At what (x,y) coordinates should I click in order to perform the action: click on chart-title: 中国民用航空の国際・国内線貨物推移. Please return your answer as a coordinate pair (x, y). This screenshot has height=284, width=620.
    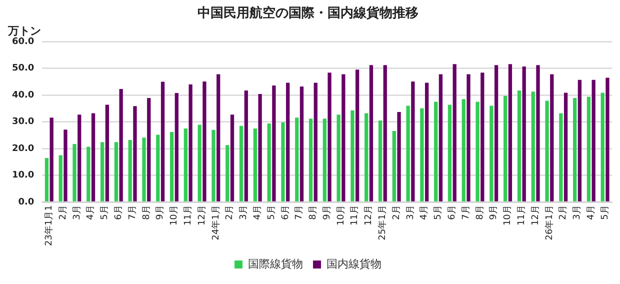
    Looking at the image, I should click on (308, 13).